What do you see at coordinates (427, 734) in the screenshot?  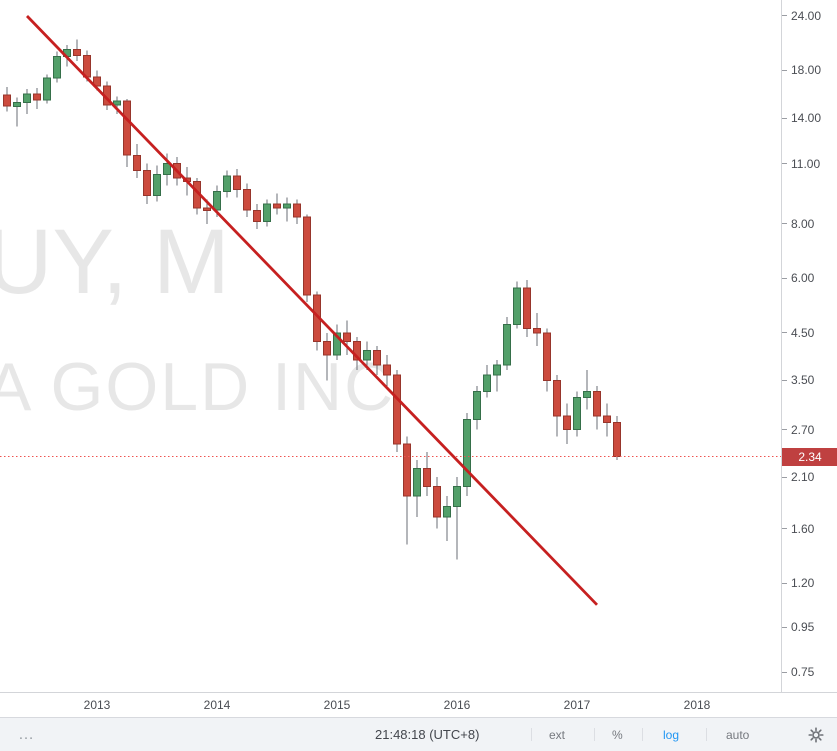 I see `clock: 21:48:18 (UTC+8)` at bounding box center [427, 734].